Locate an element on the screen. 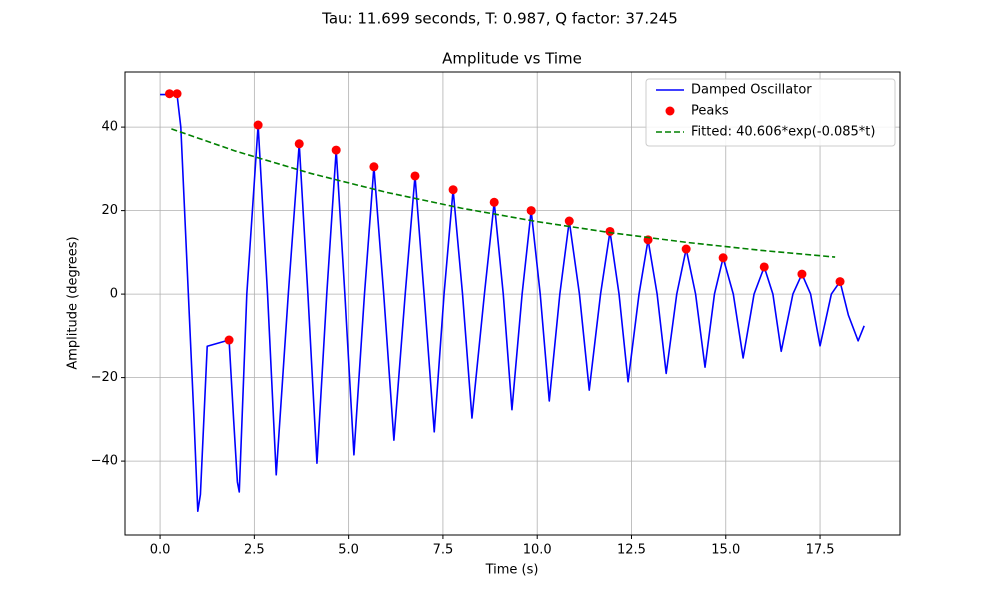  x-tick-label: 7.5 is located at coordinates (443, 550).